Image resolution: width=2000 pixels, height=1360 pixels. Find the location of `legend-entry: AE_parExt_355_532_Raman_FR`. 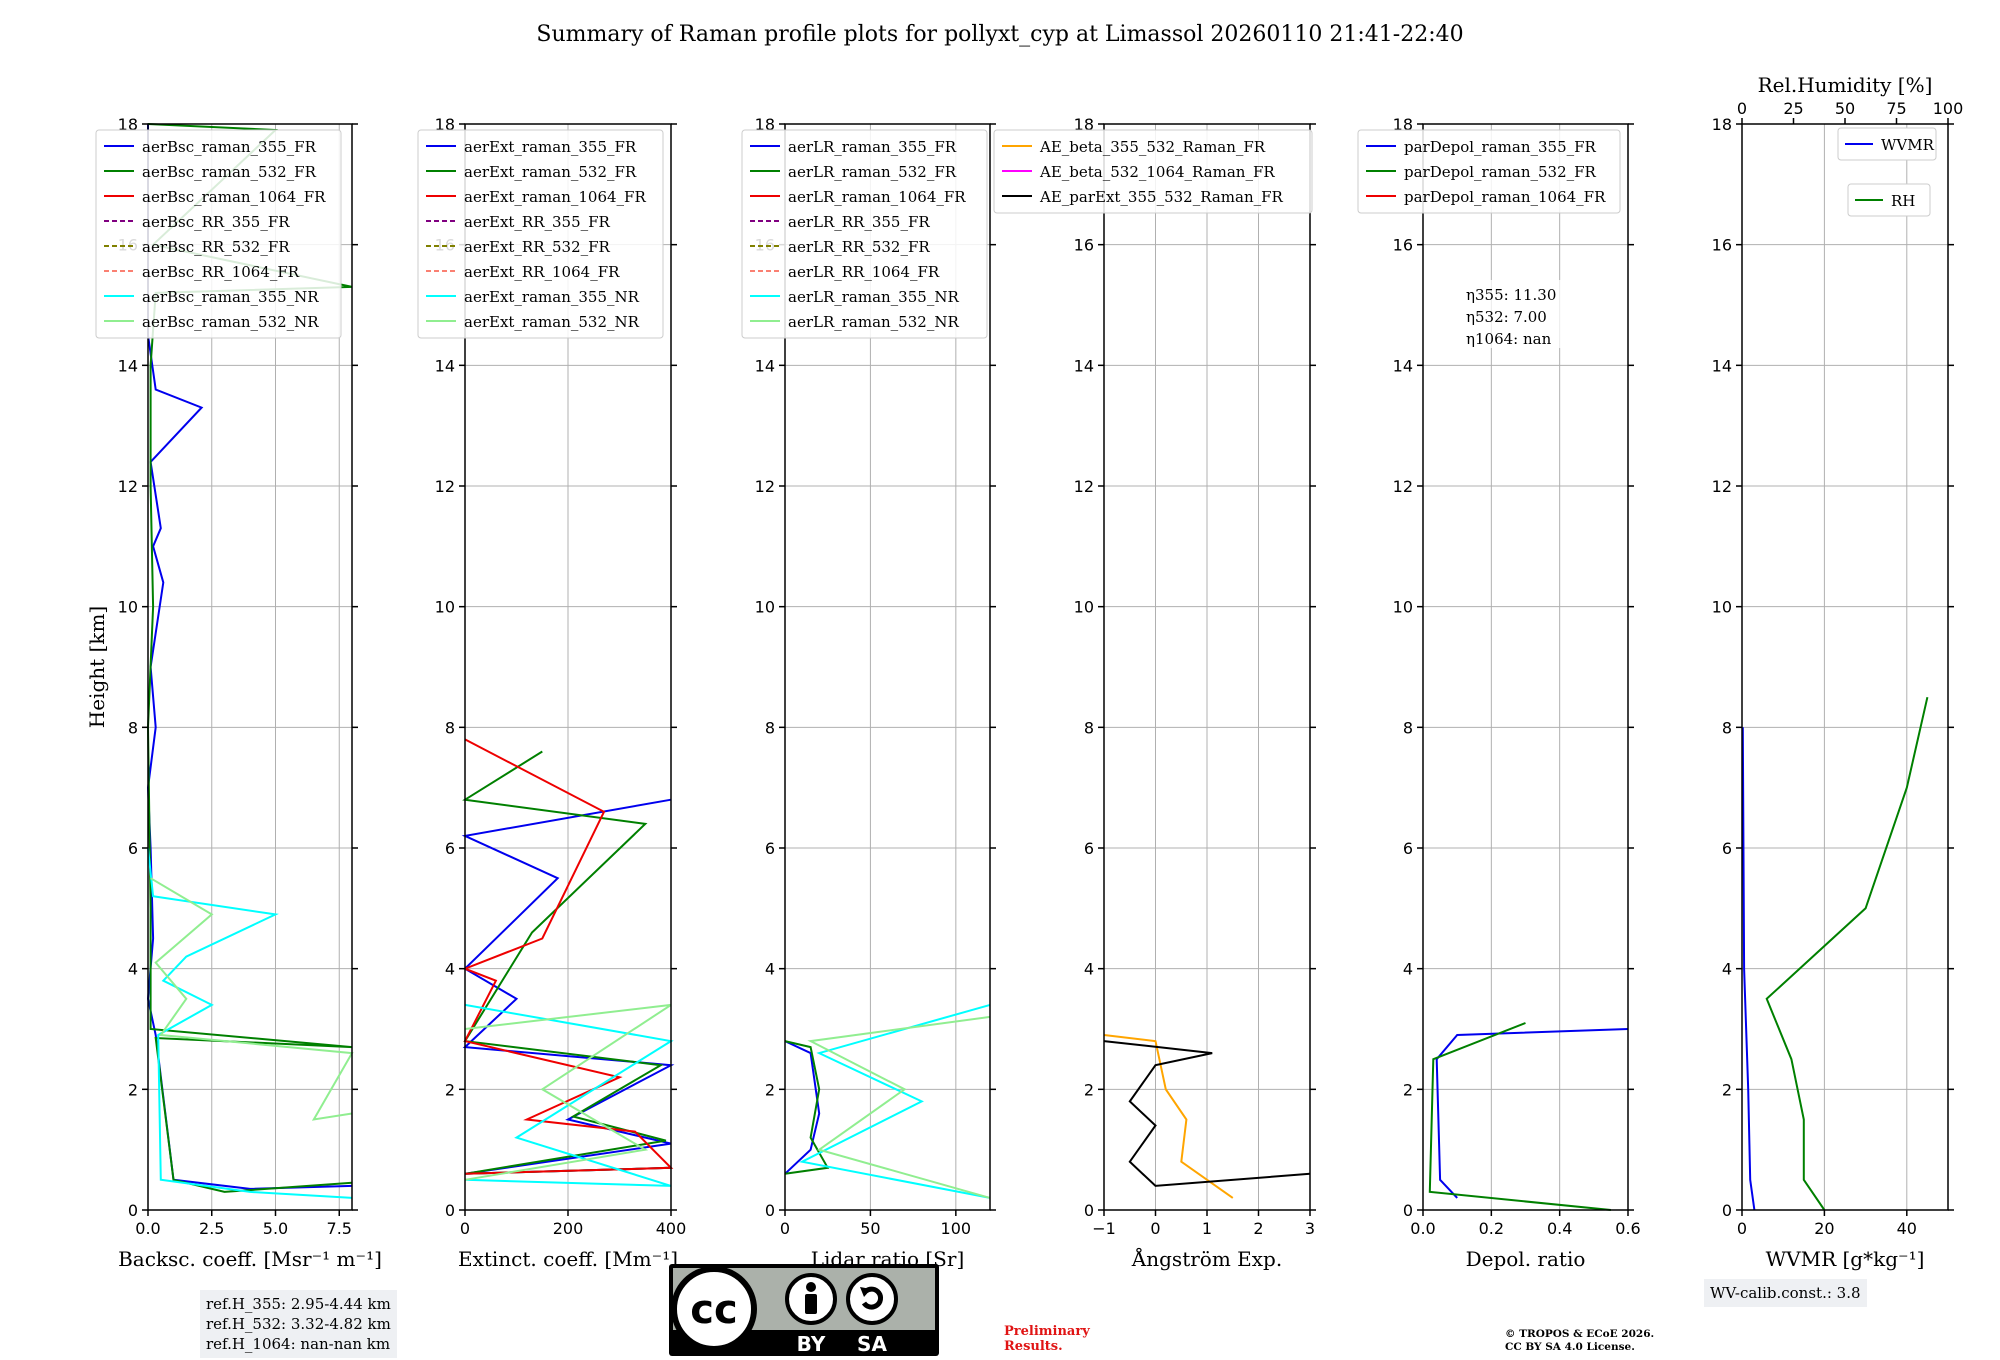

legend-entry: AE_parExt_355_532_Raman_FR is located at coordinates (1161, 197).